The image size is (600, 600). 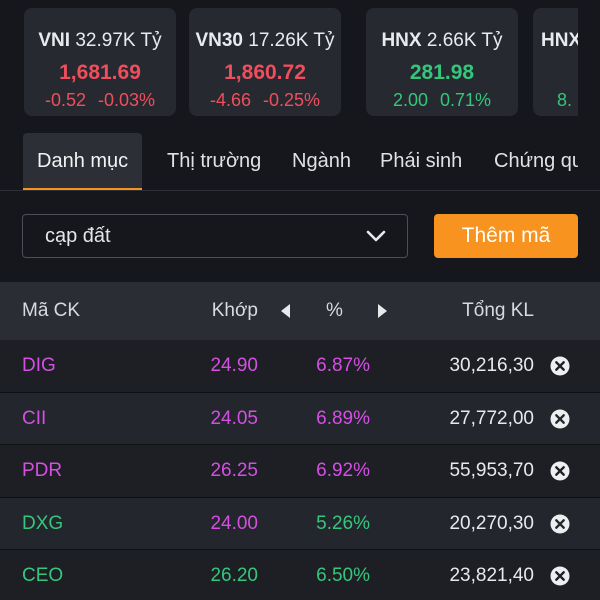 What do you see at coordinates (234, 470) in the screenshot?
I see `row-price: 26.25` at bounding box center [234, 470].